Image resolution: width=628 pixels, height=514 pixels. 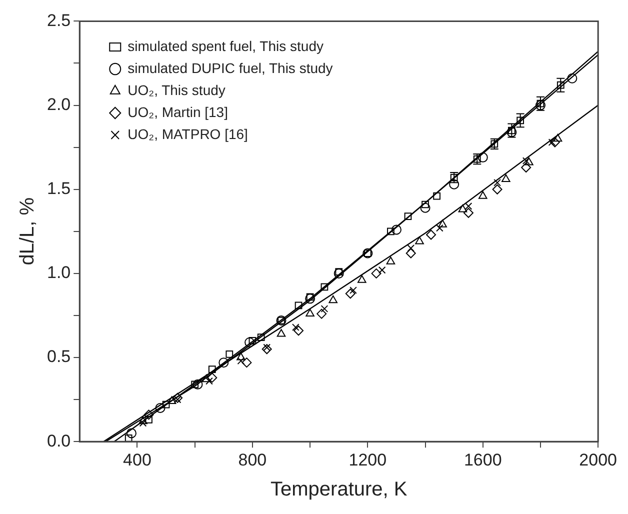 I want to click on legend-label: UO₂, Martin [13], so click(x=178, y=112).